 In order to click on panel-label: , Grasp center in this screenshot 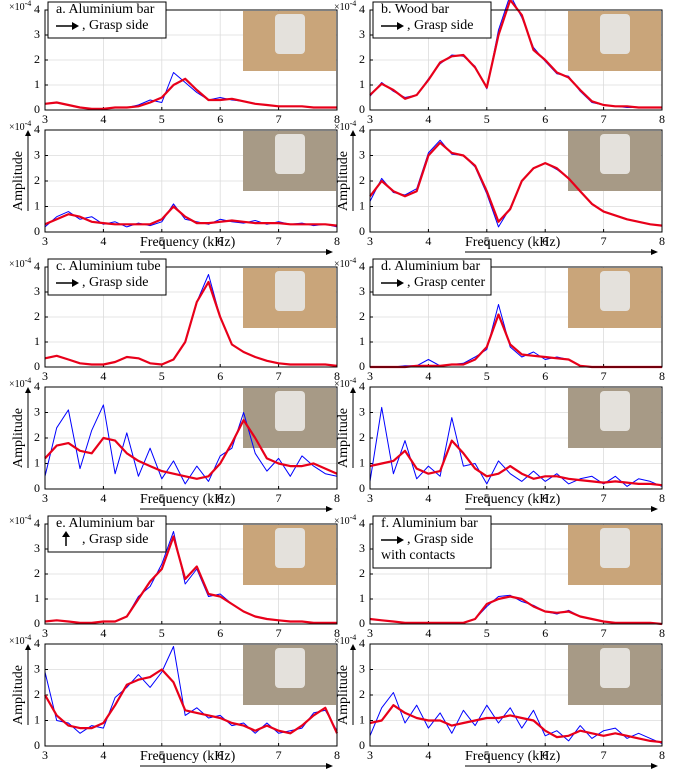, I will do `click(446, 282)`.